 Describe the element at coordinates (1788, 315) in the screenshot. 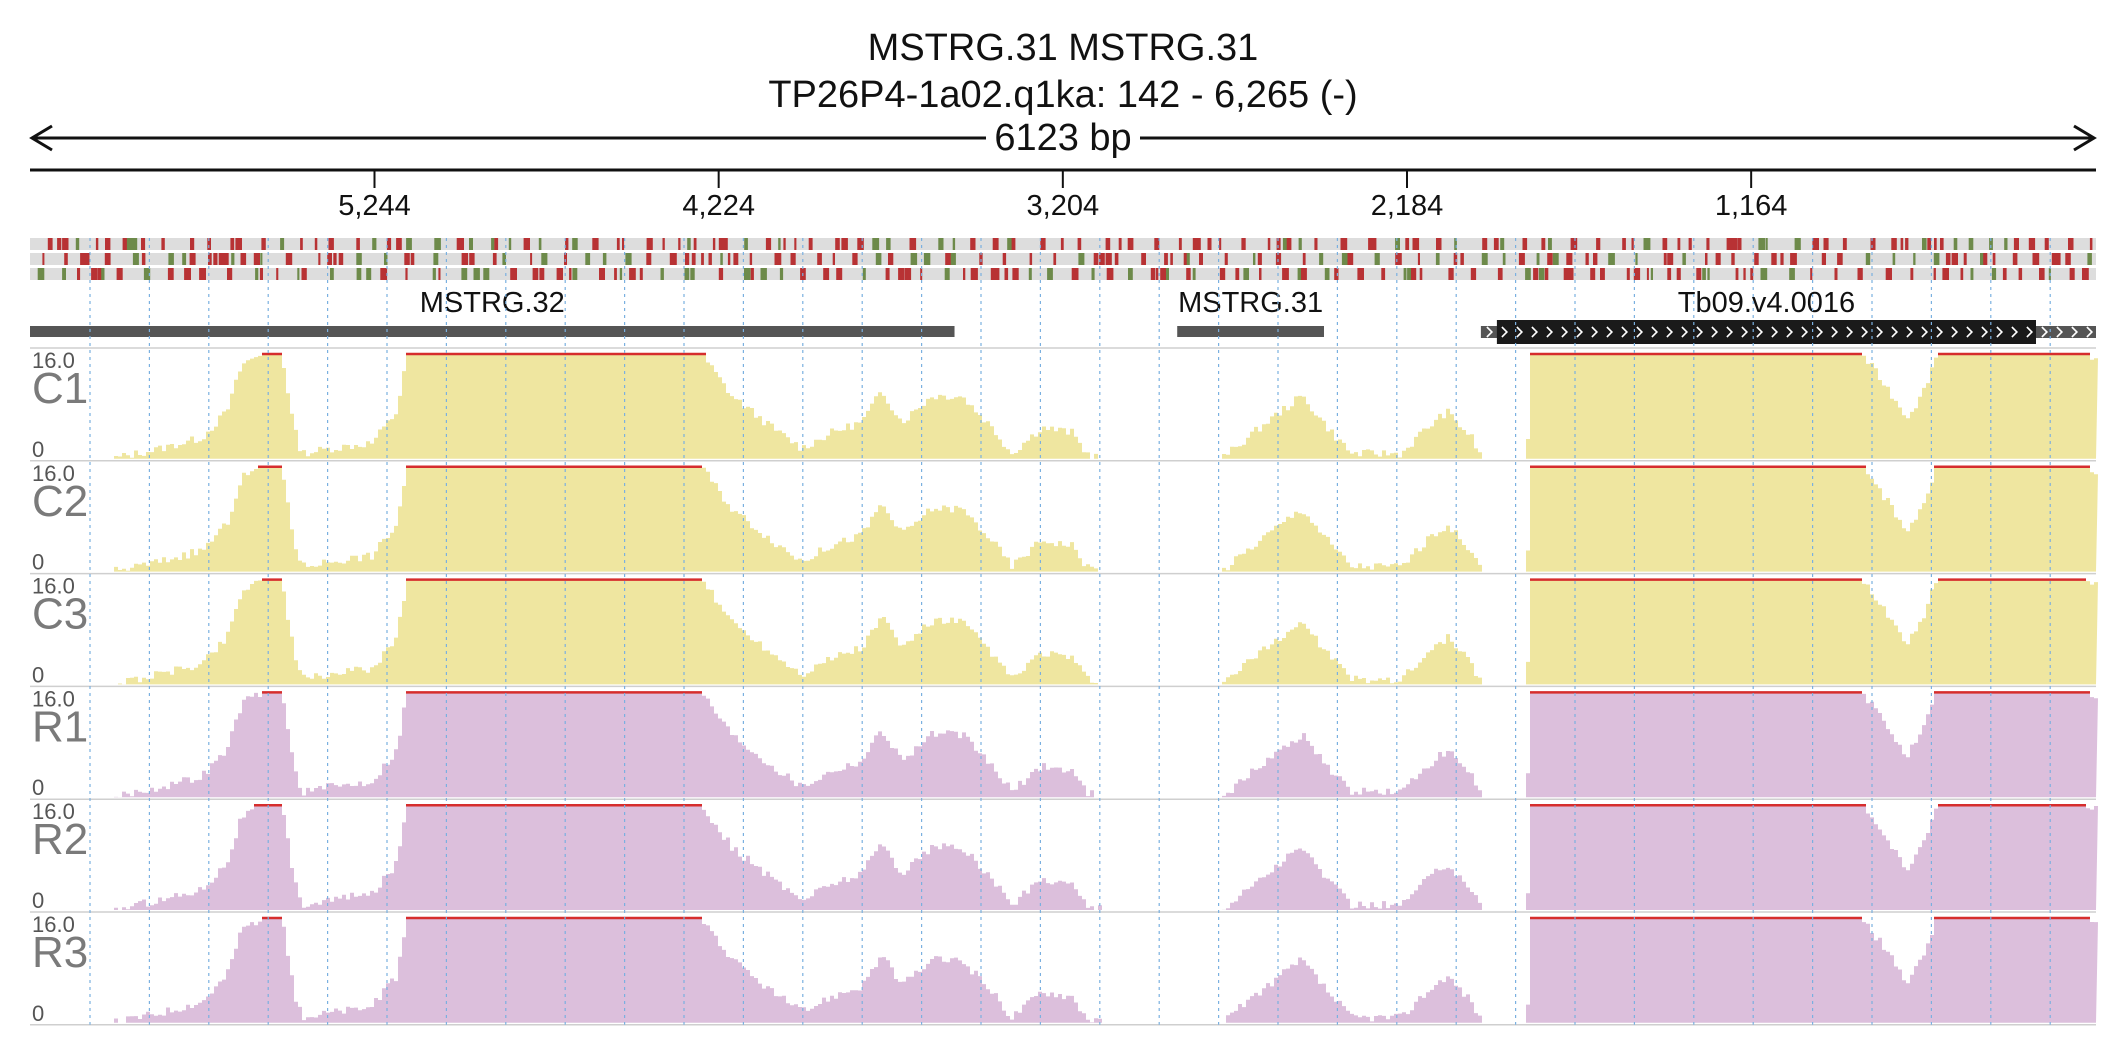

I see `gene-feature: Tb09.v4.0016` at that location.